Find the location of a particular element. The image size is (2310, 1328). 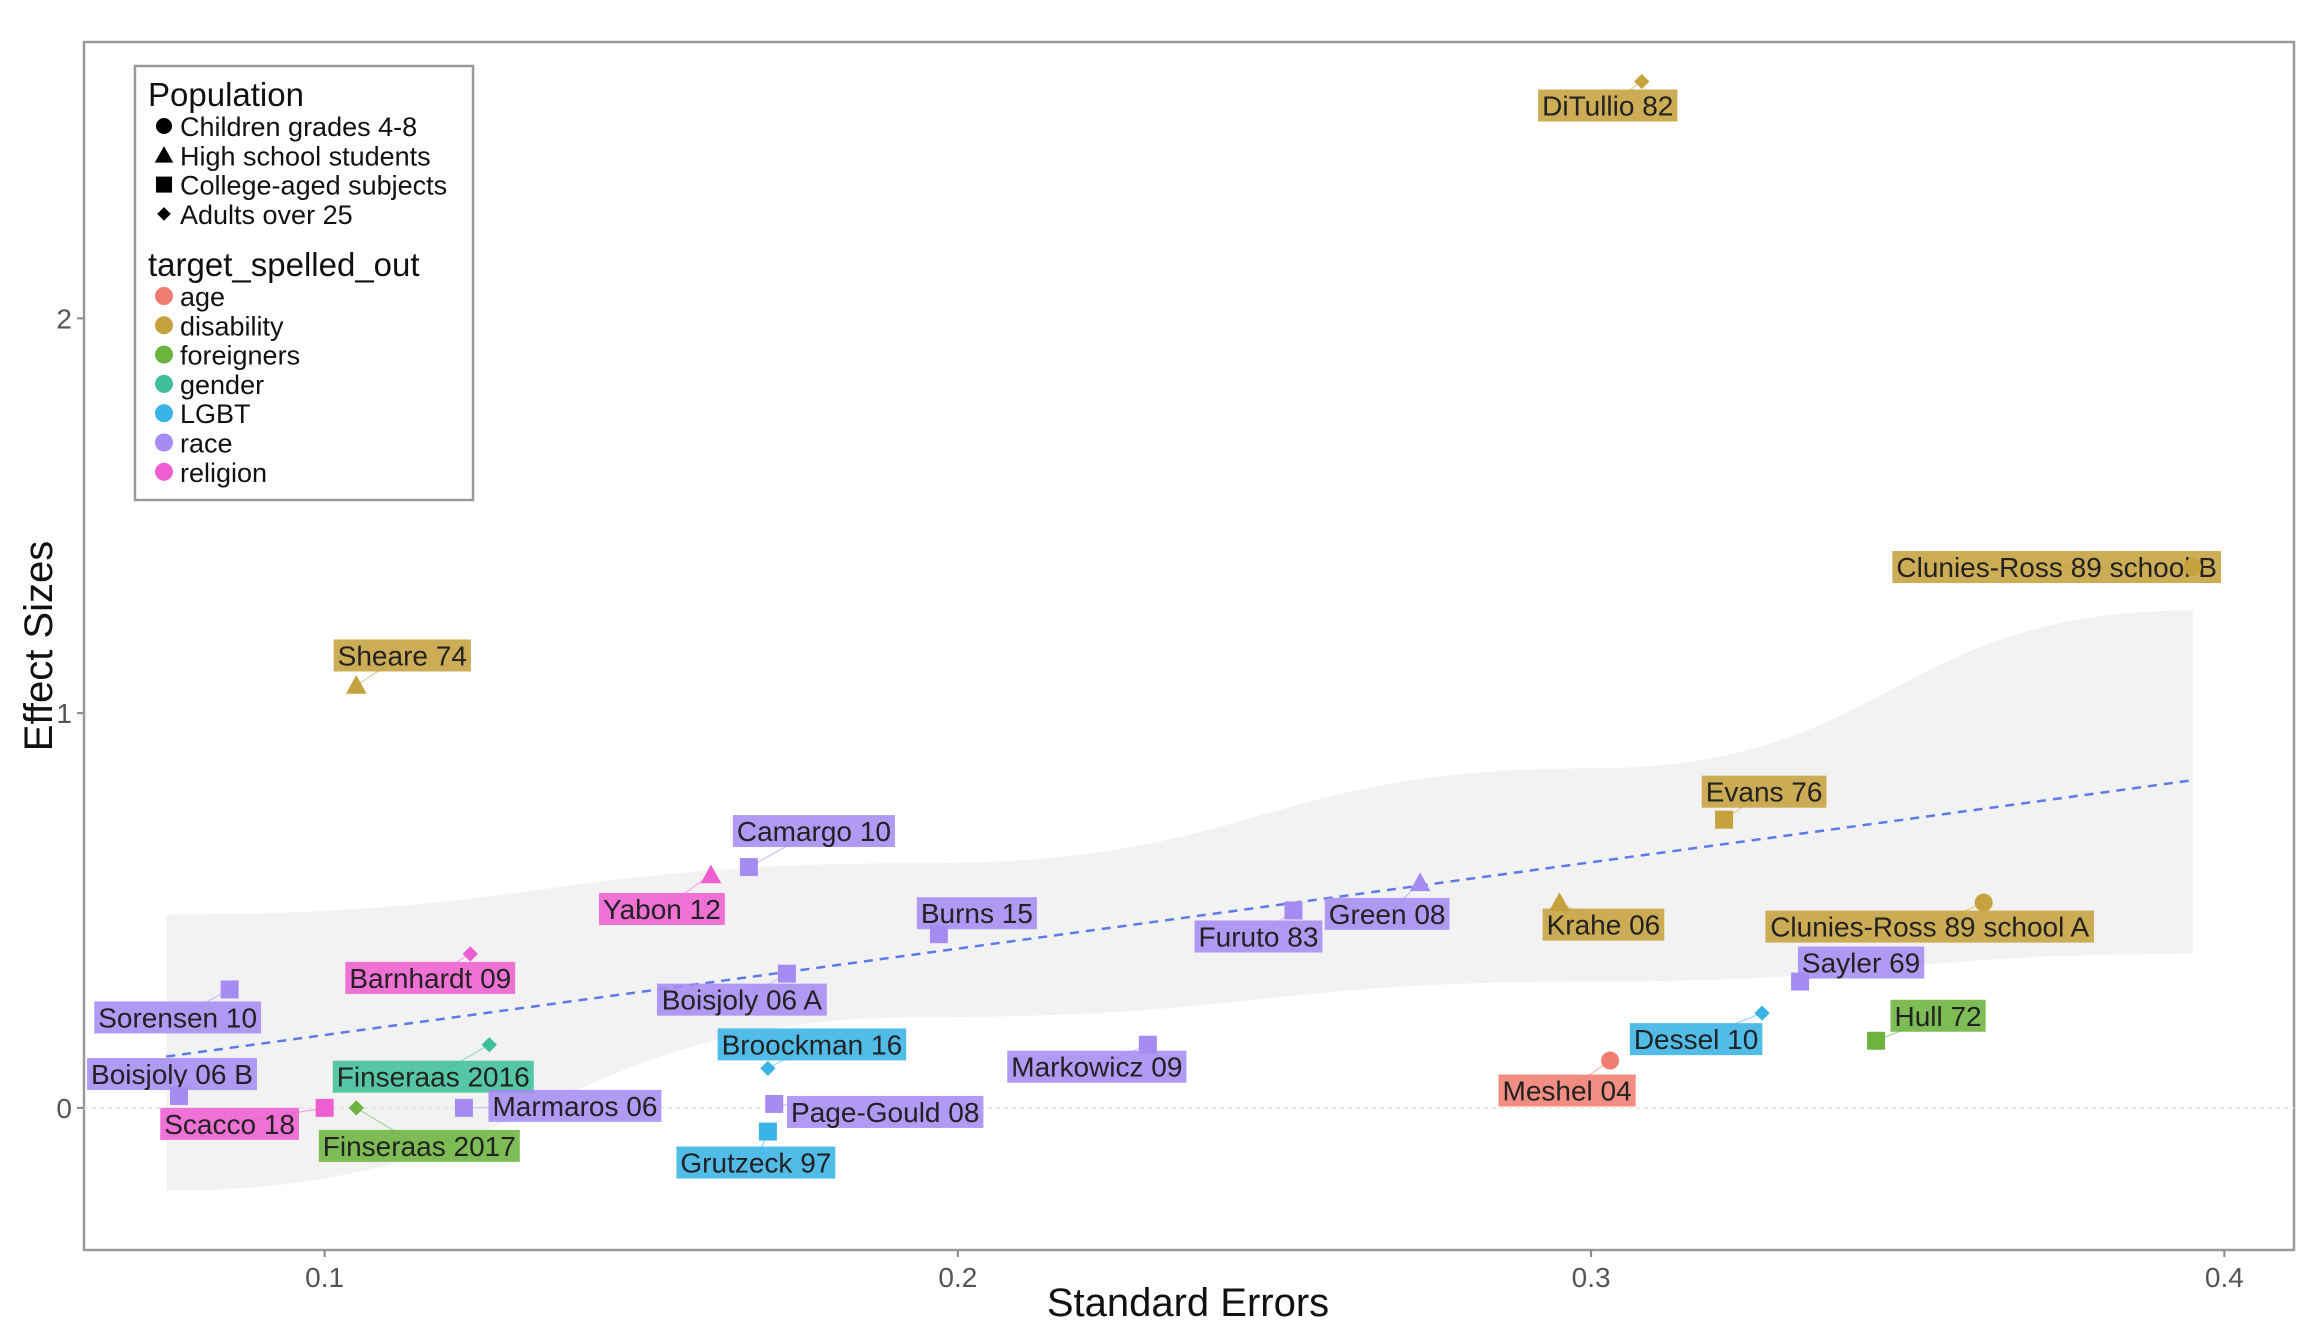

point-label-text: Green 08 is located at coordinates (1387, 914).